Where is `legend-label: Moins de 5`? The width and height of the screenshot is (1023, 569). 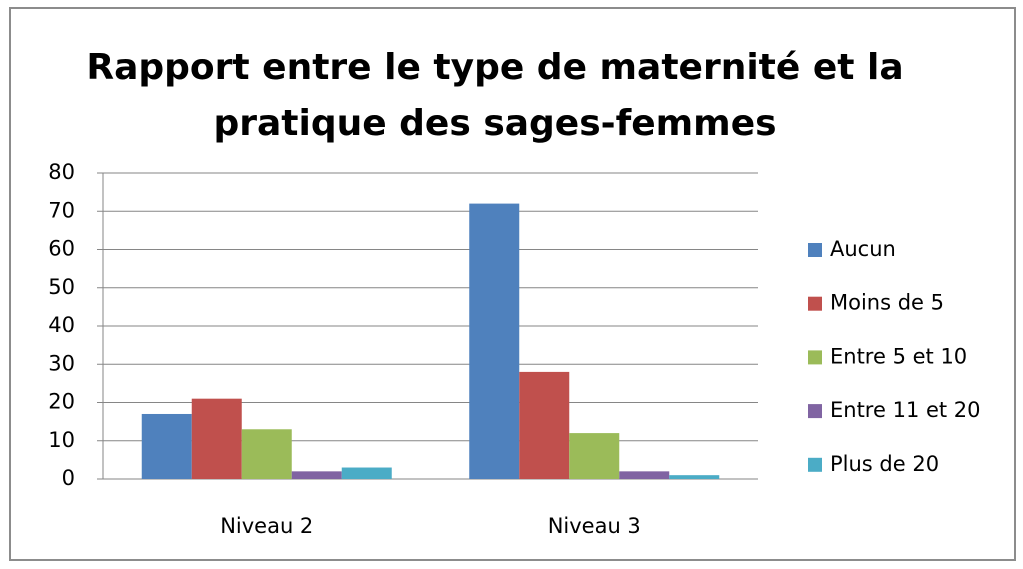 legend-label: Moins de 5 is located at coordinates (887, 303).